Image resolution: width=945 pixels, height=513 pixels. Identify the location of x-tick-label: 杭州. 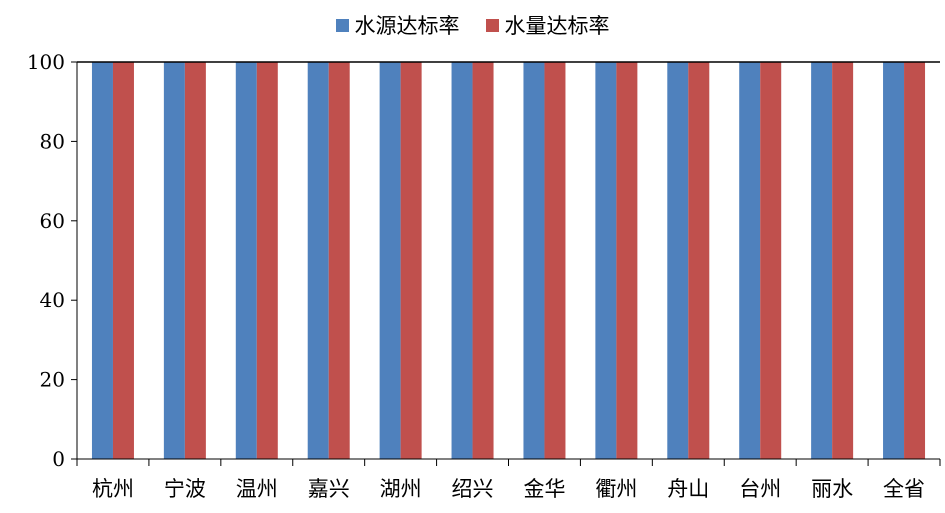
(113, 489).